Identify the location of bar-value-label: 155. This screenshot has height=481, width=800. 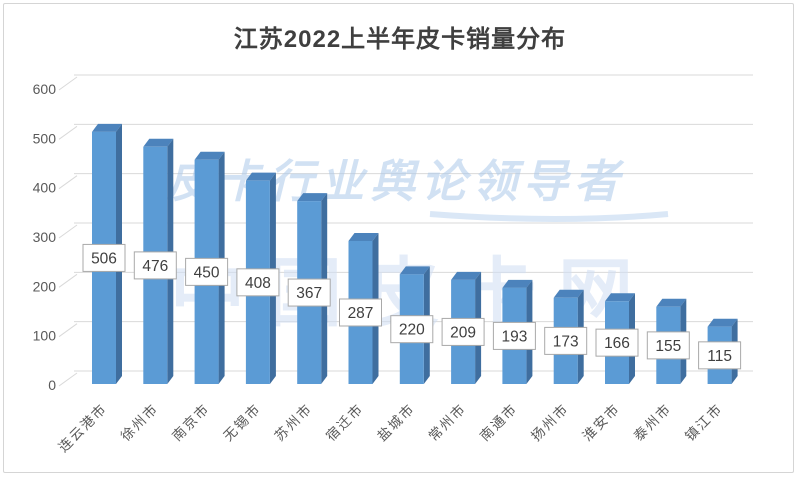
(668, 346).